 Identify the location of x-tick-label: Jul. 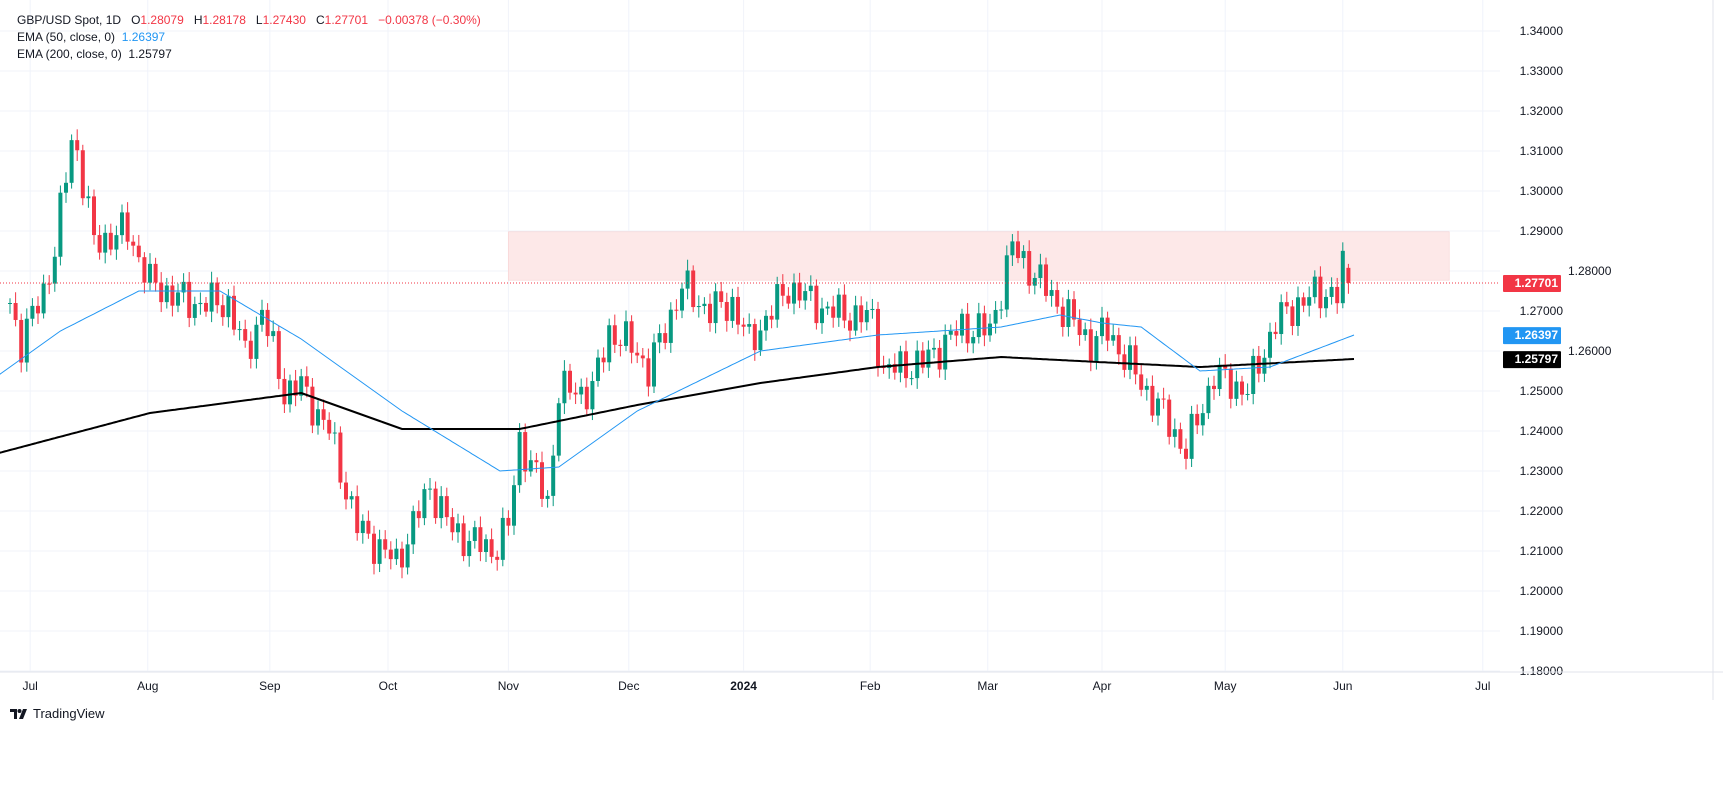
(1482, 686).